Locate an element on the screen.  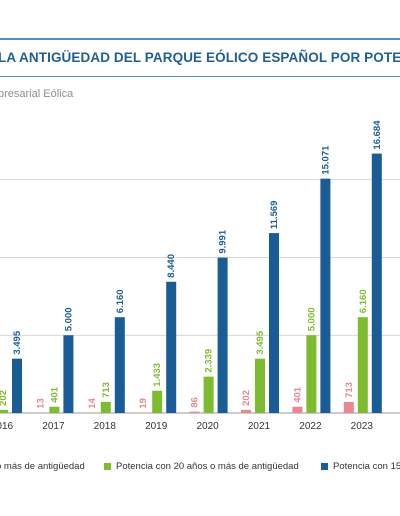
legend-label-series-2: Potencia con 20 años o más de antigüedad is located at coordinates (207, 466).